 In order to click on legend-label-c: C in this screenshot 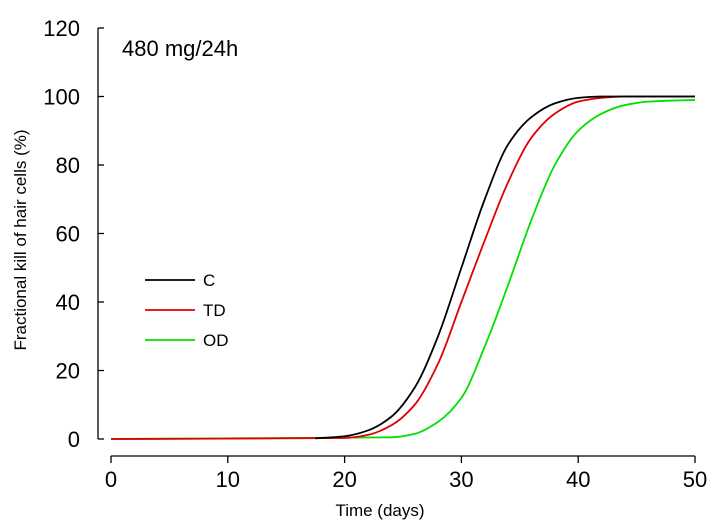, I will do `click(209, 280)`.